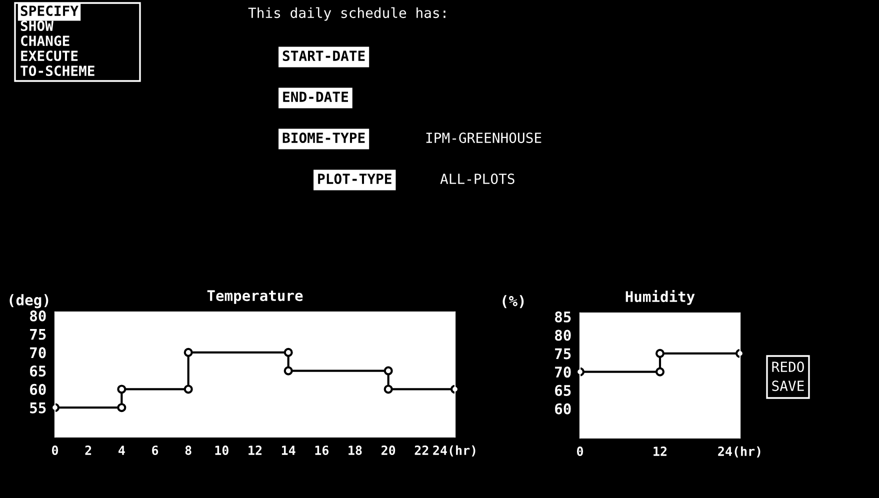 This screenshot has width=879, height=498. Describe the element at coordinates (323, 56) in the screenshot. I see `text: START-DATE` at that location.